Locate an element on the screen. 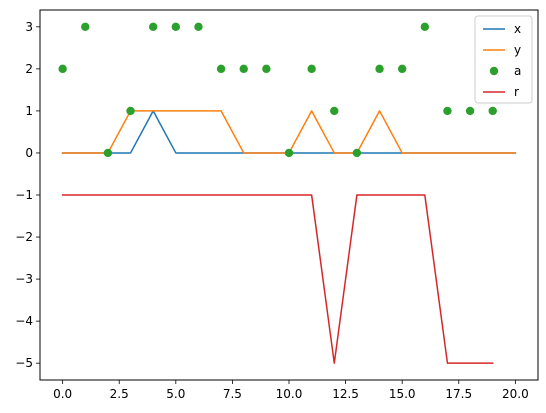  legend-label-a: a is located at coordinates (517, 71).